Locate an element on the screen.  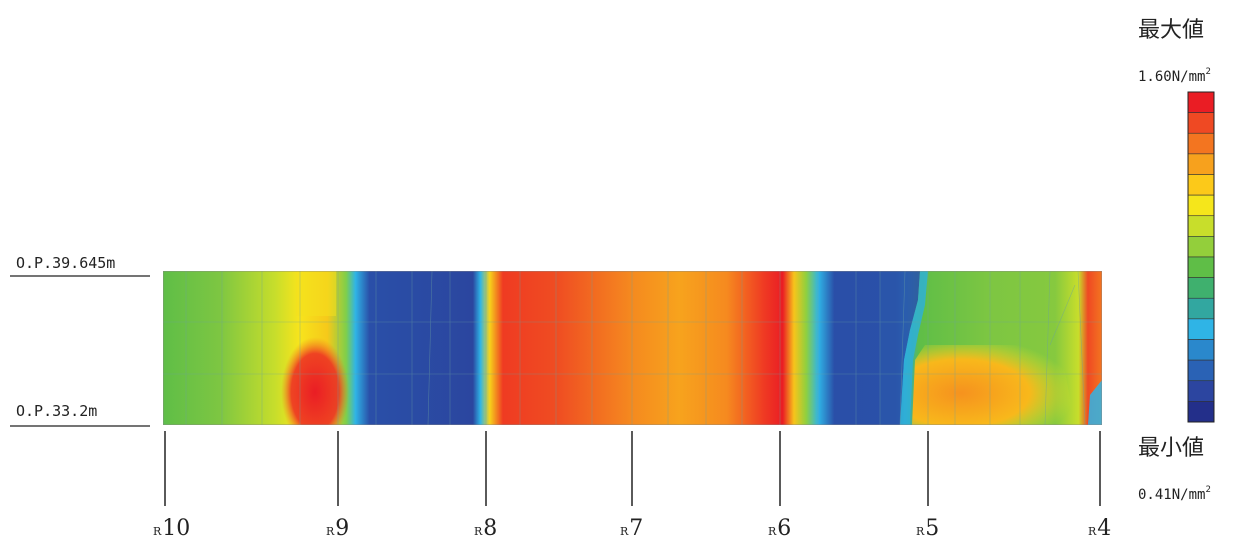
legend-scale-frame is located at coordinates (1201, 257).